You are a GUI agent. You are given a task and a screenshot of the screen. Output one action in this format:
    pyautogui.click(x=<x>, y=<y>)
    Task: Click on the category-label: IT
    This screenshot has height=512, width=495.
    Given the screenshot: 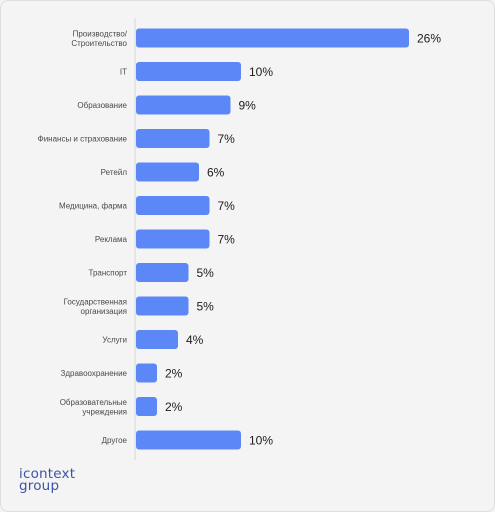 What is the action you would take?
    pyautogui.click(x=123, y=72)
    